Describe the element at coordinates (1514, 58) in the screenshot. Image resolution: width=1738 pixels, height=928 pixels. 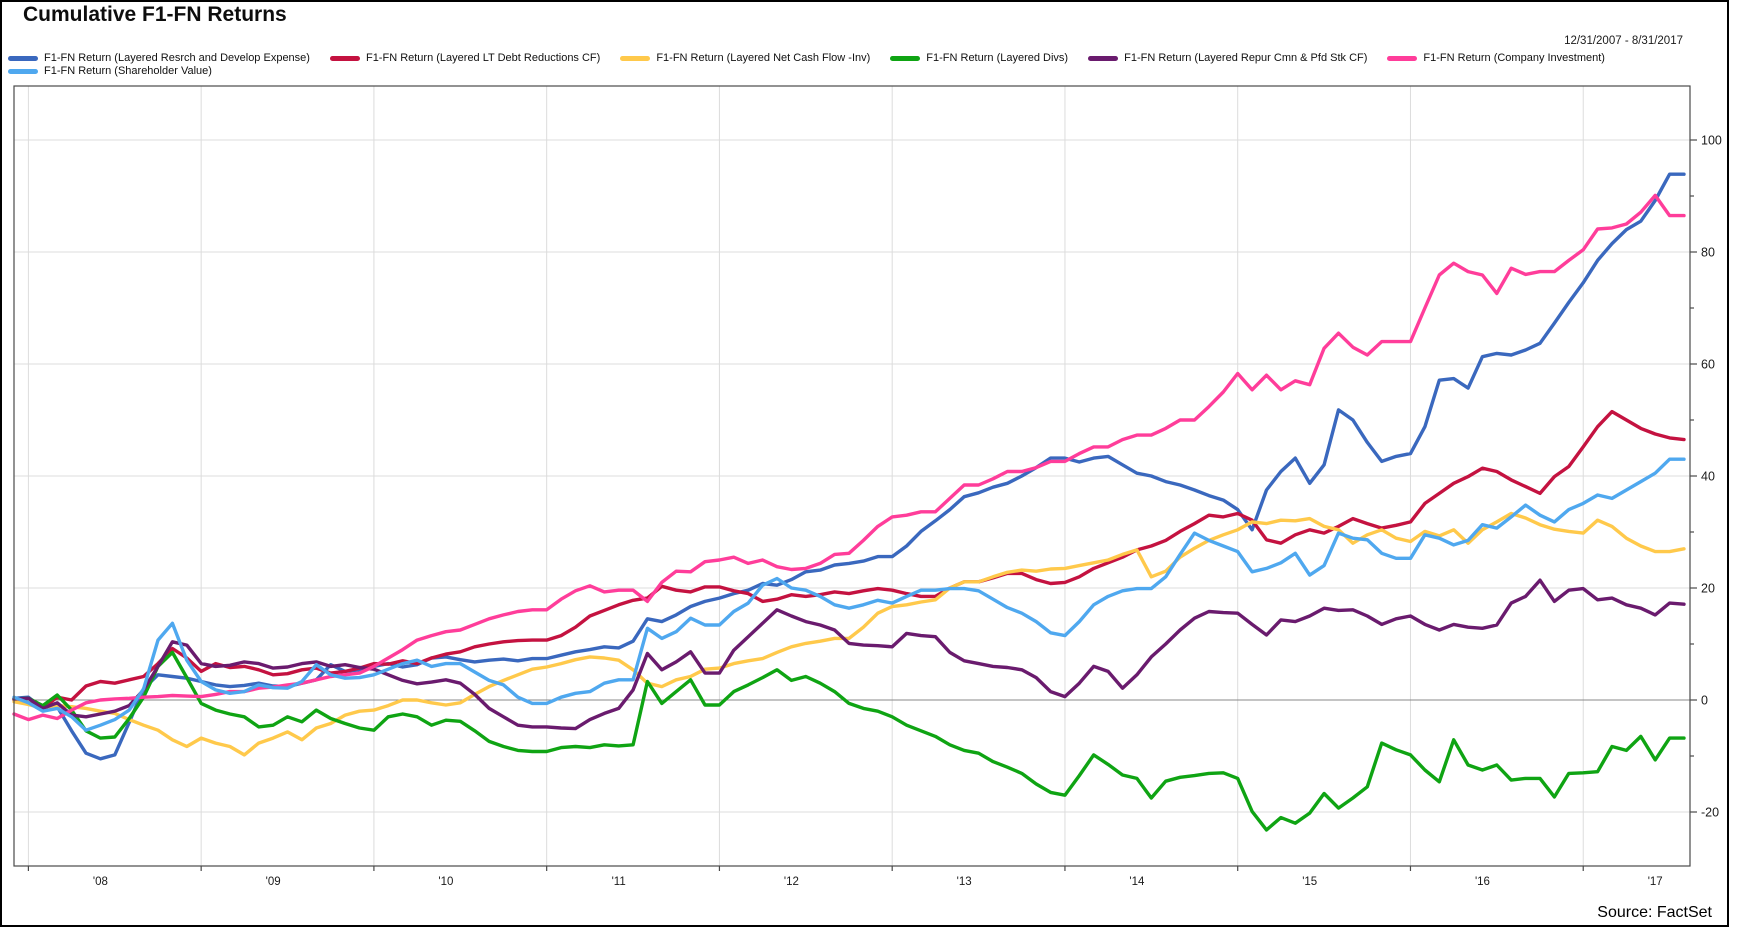
I see `legend-item-label: F1-FN Return (Company Investment)` at that location.